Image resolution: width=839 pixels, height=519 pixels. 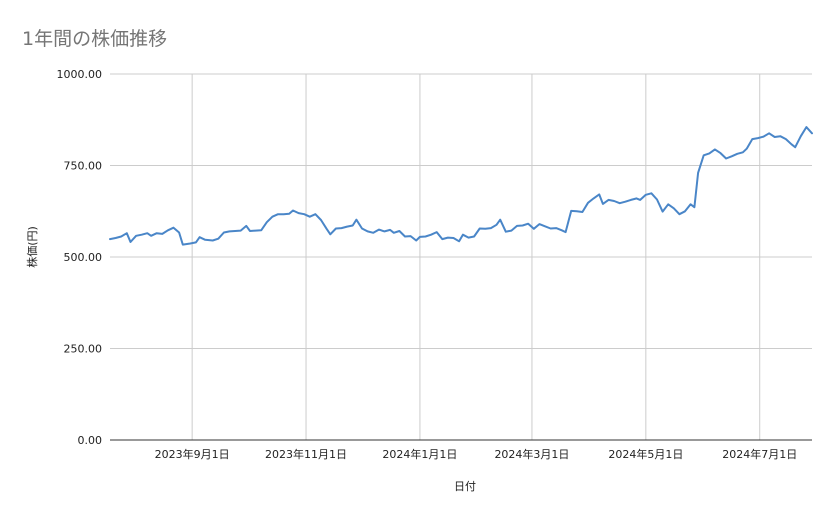 I want to click on y-axis-ticks: 0.00 250.00 500.00 750.00 1000.00, so click(x=80, y=257).